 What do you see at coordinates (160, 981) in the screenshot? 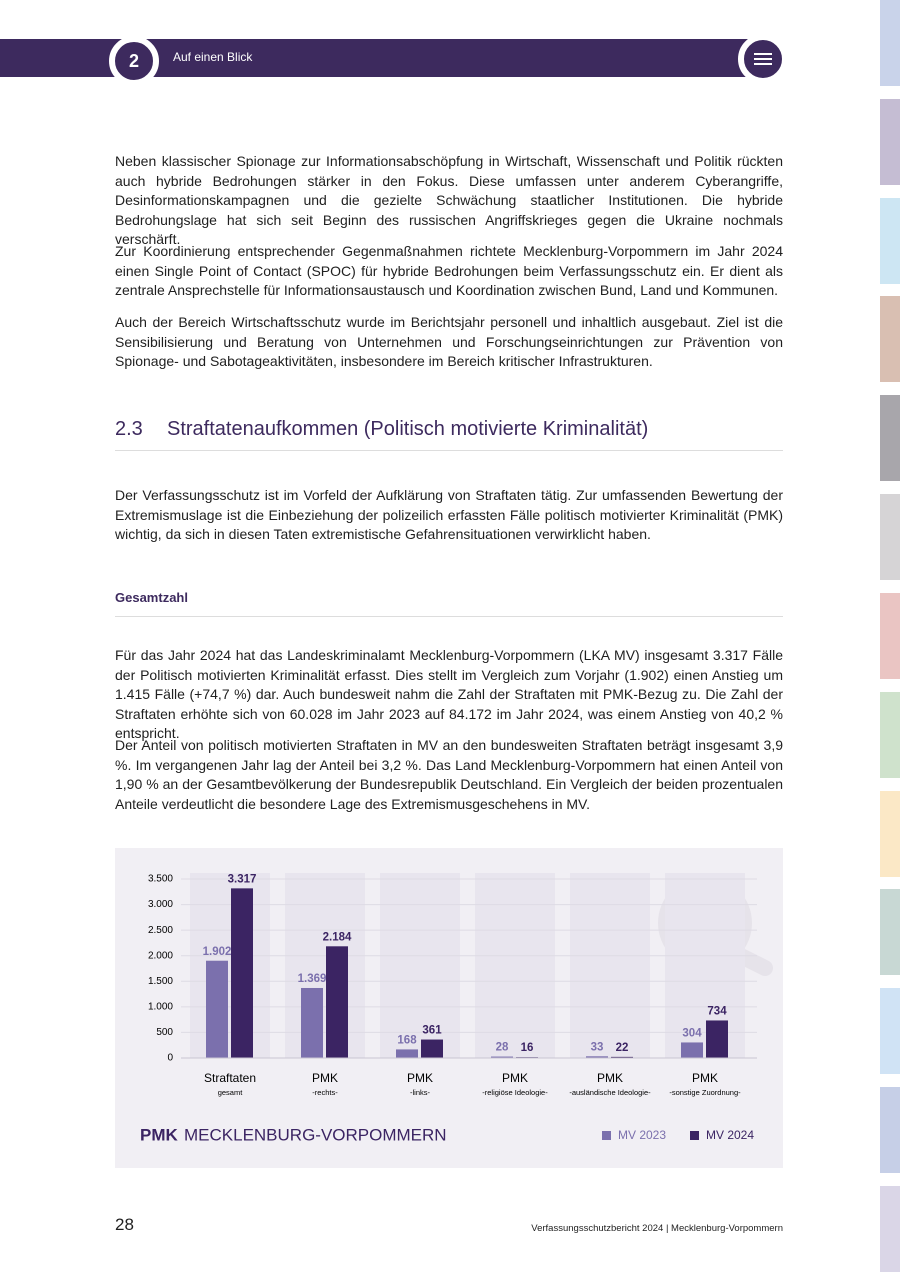
I see `y-tick-label: 1.500` at bounding box center [160, 981].